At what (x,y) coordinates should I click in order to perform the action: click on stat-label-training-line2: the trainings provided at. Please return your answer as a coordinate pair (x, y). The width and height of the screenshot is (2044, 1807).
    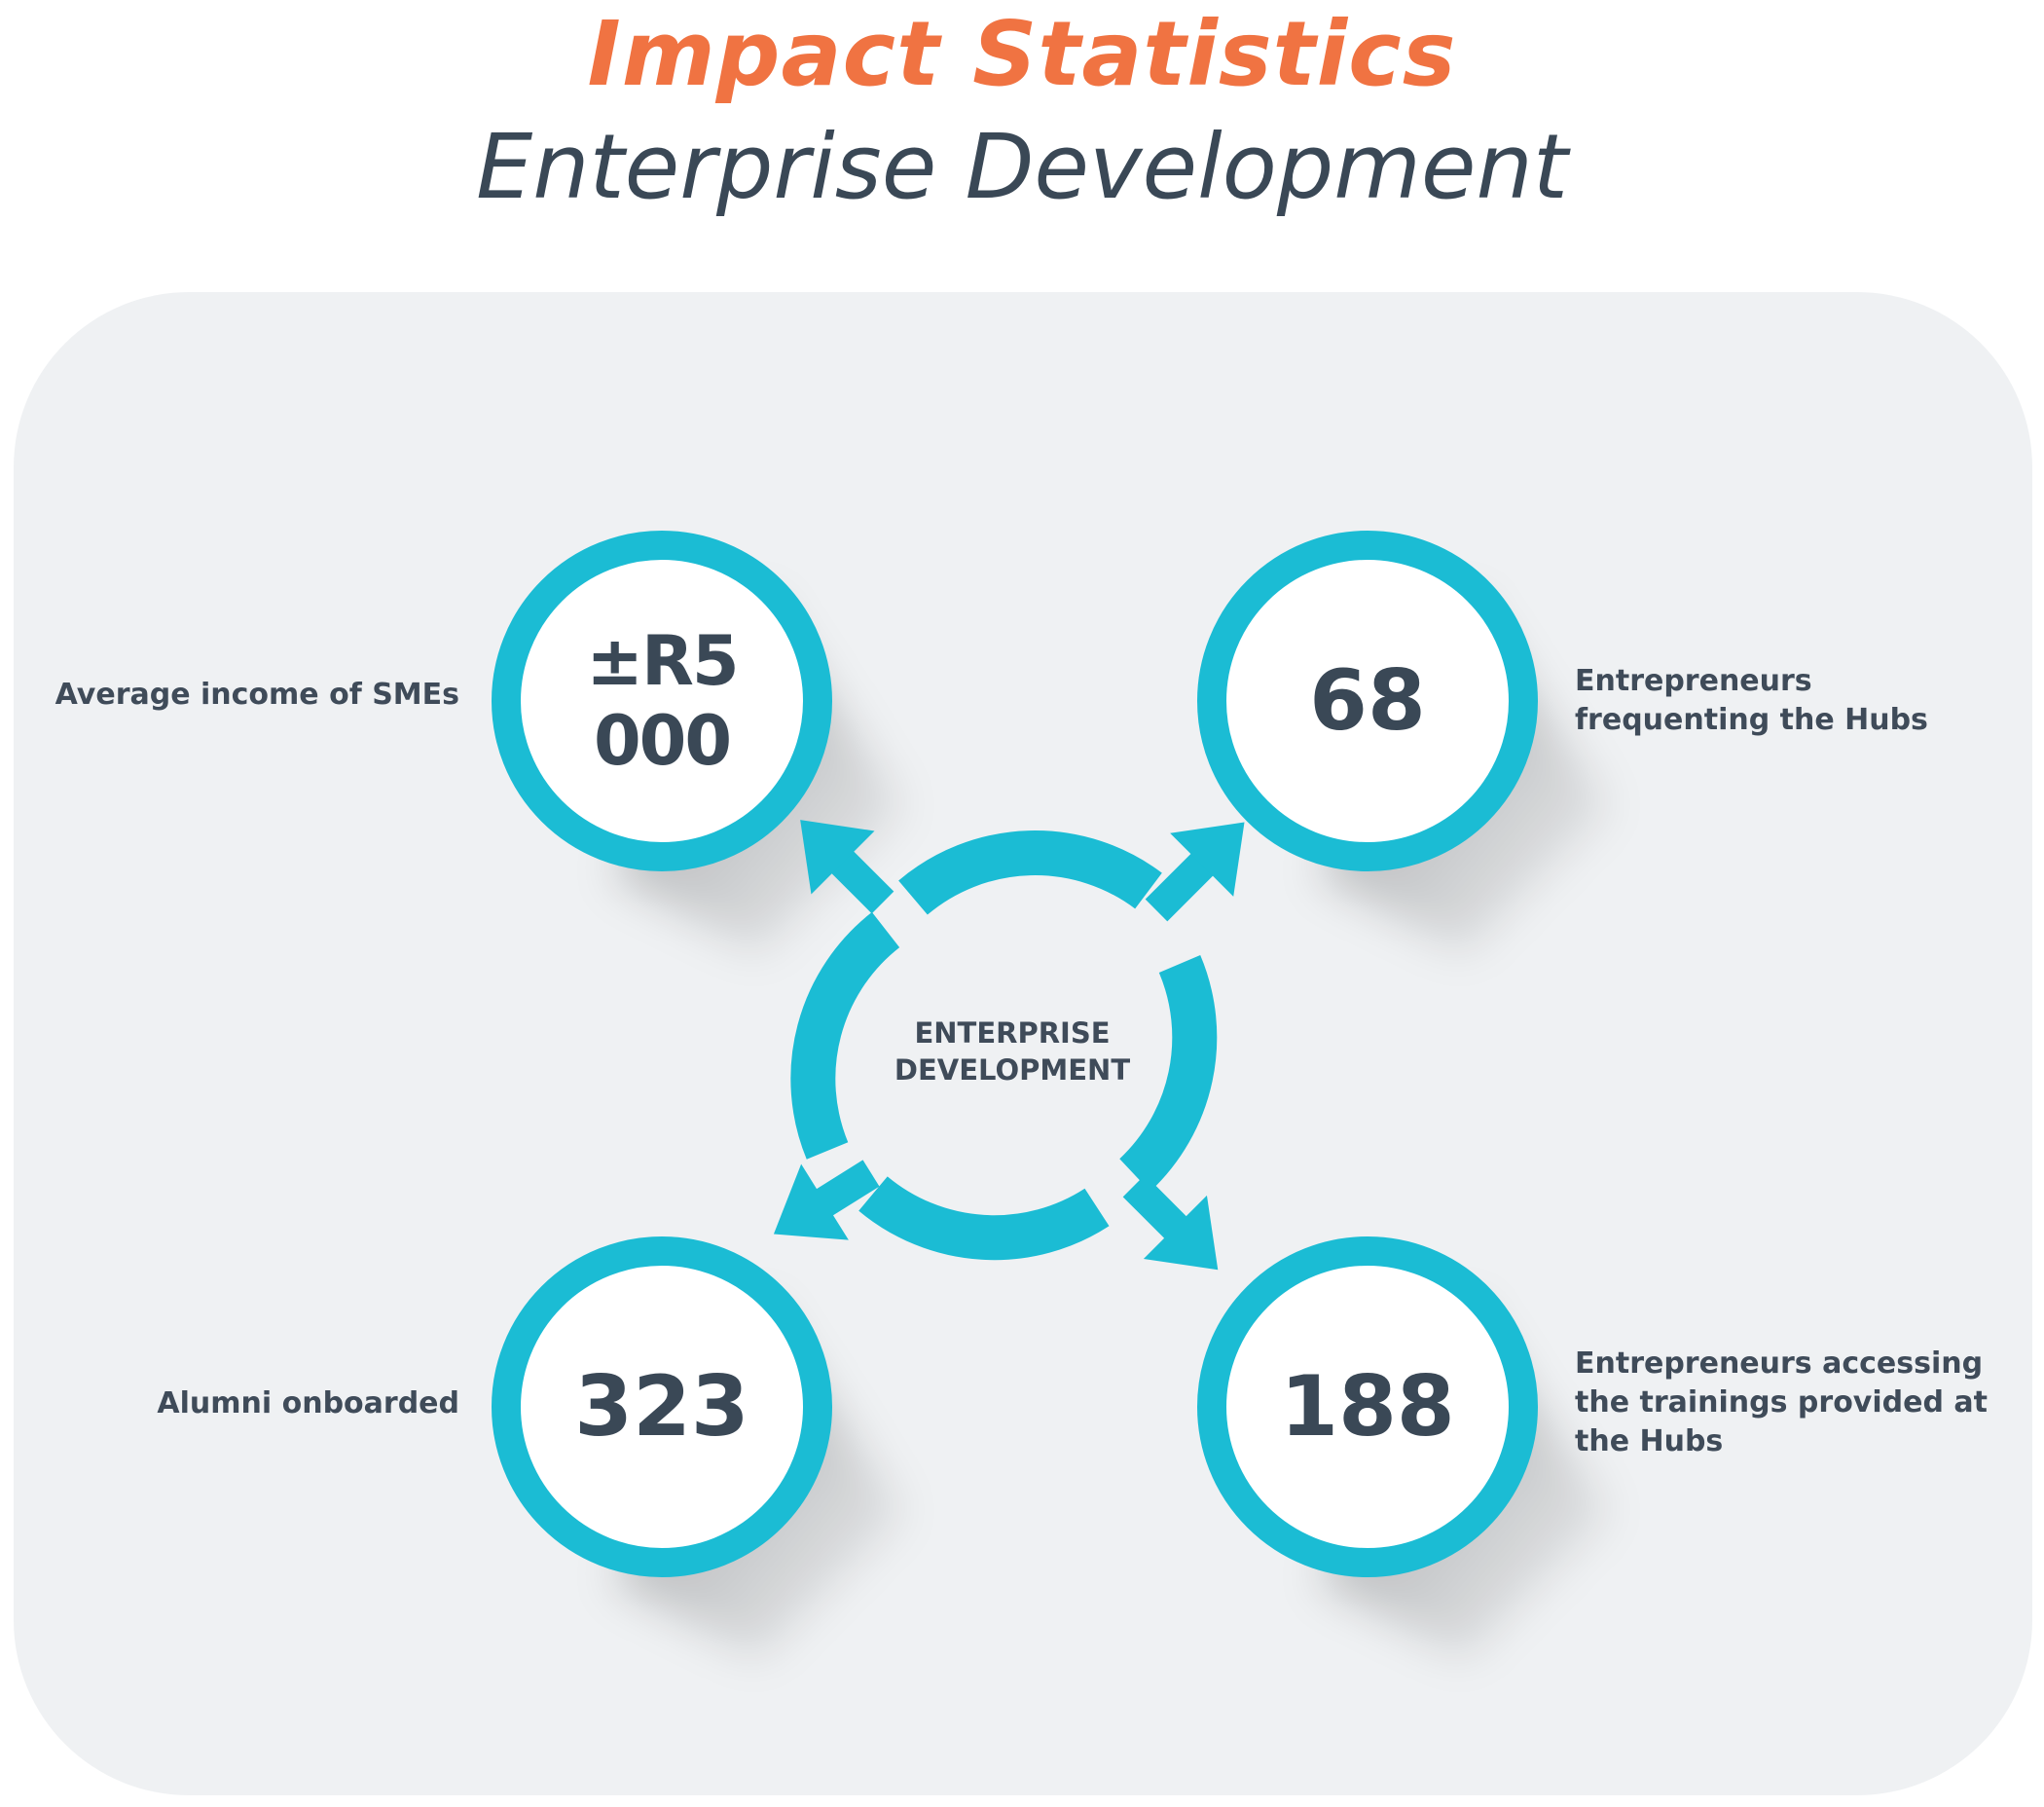
    Looking at the image, I should click on (1782, 1402).